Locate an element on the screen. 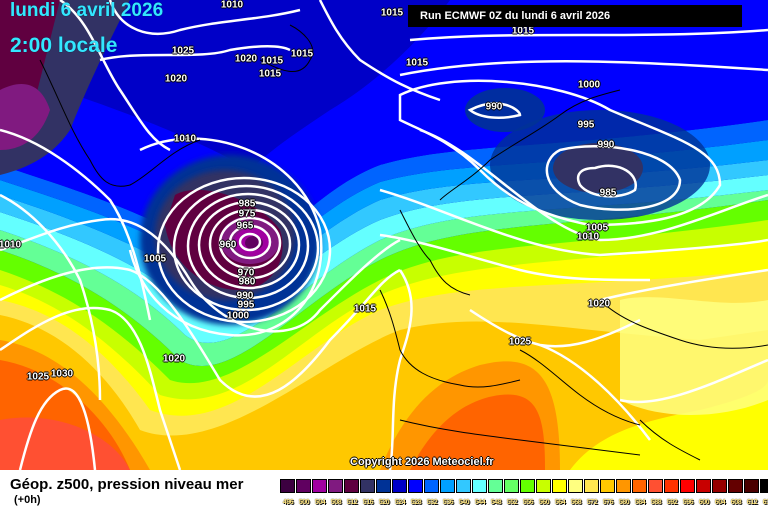  legend-label: 548 is located at coordinates (496, 502).